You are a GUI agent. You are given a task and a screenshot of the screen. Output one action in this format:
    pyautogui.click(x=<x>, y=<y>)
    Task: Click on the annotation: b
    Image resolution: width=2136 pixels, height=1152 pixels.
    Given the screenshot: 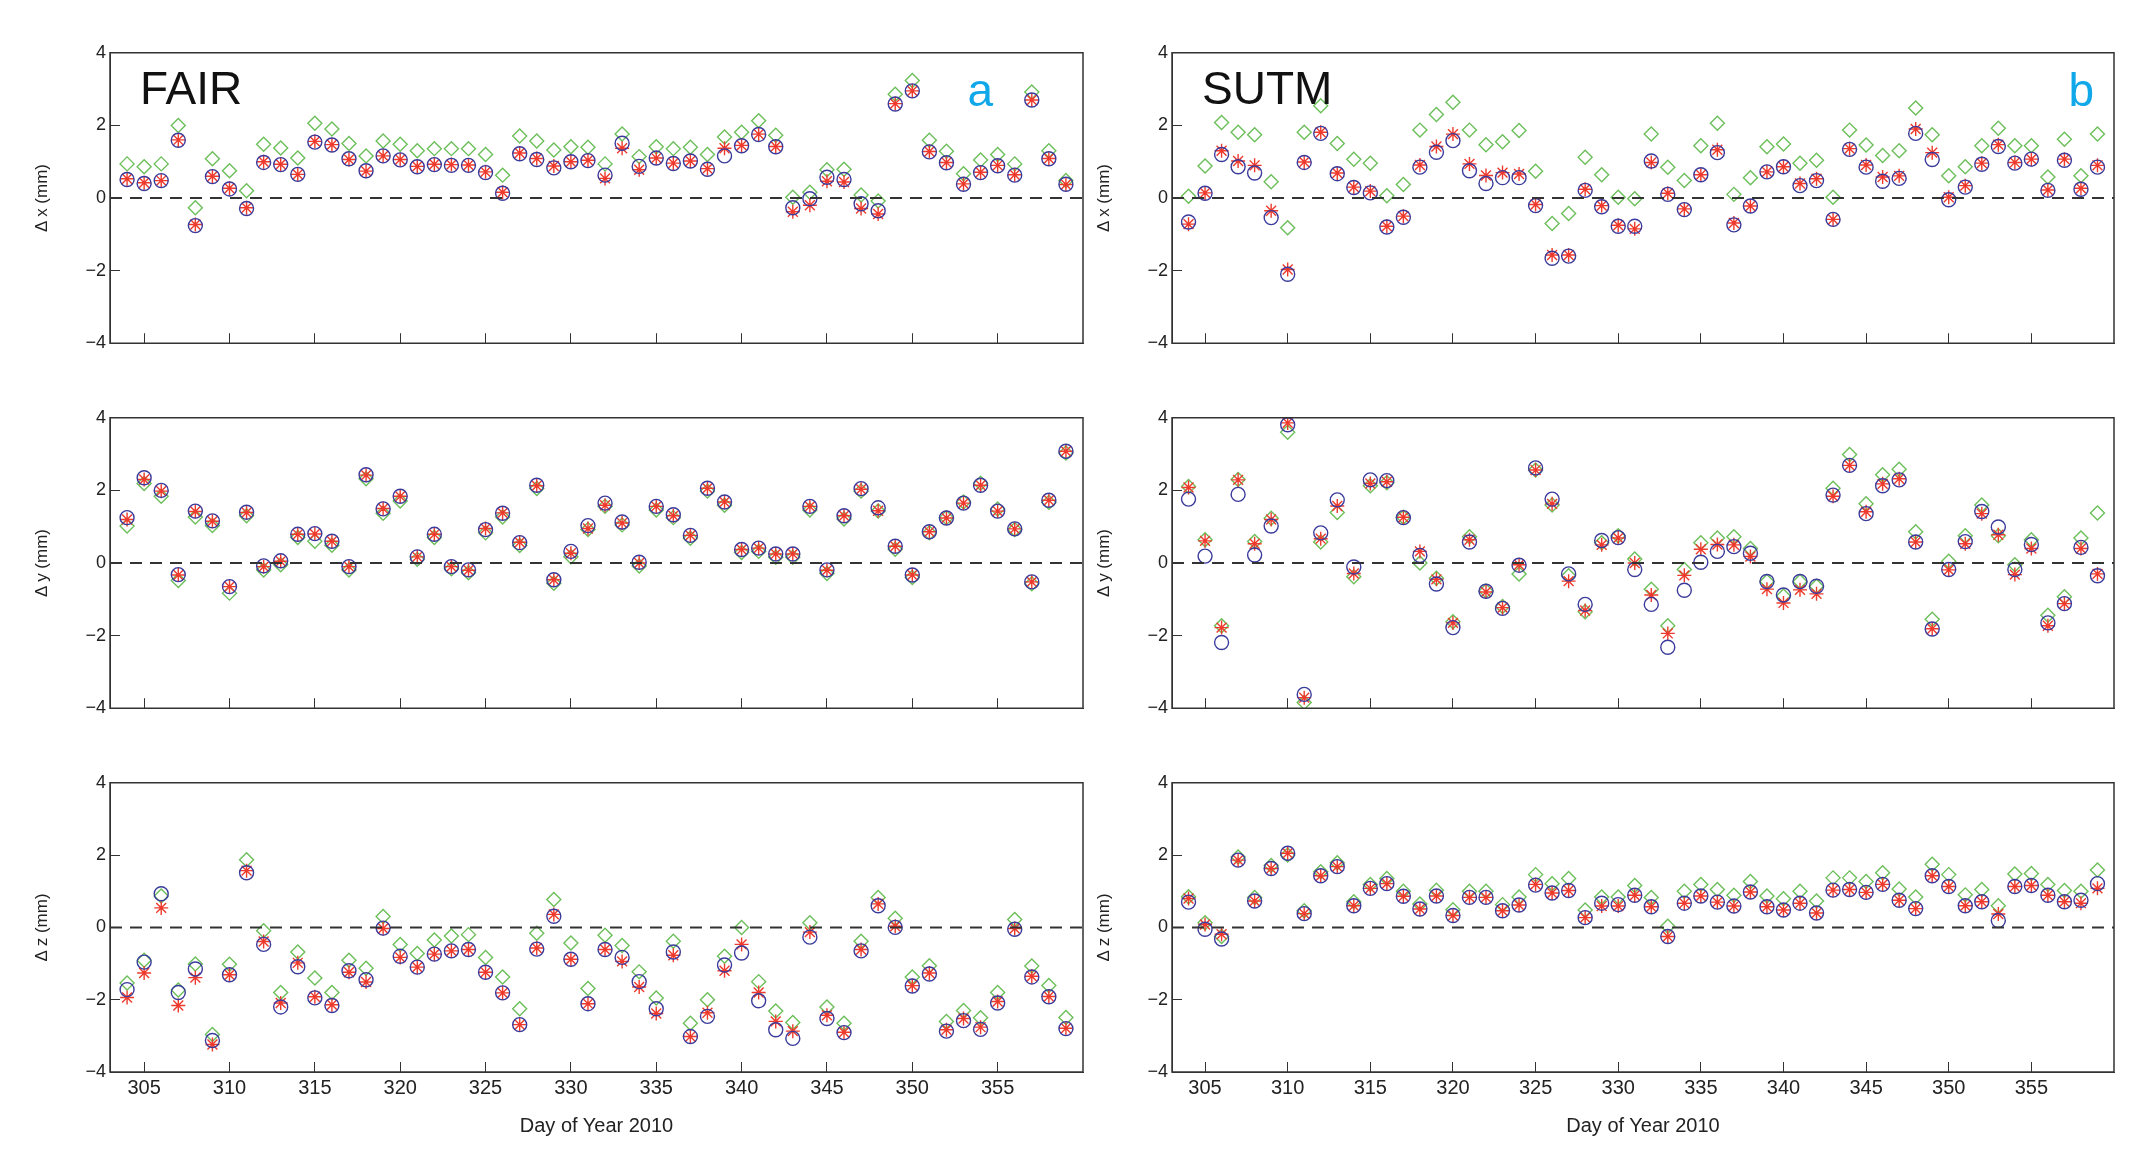 What is the action you would take?
    pyautogui.click(x=2081, y=90)
    